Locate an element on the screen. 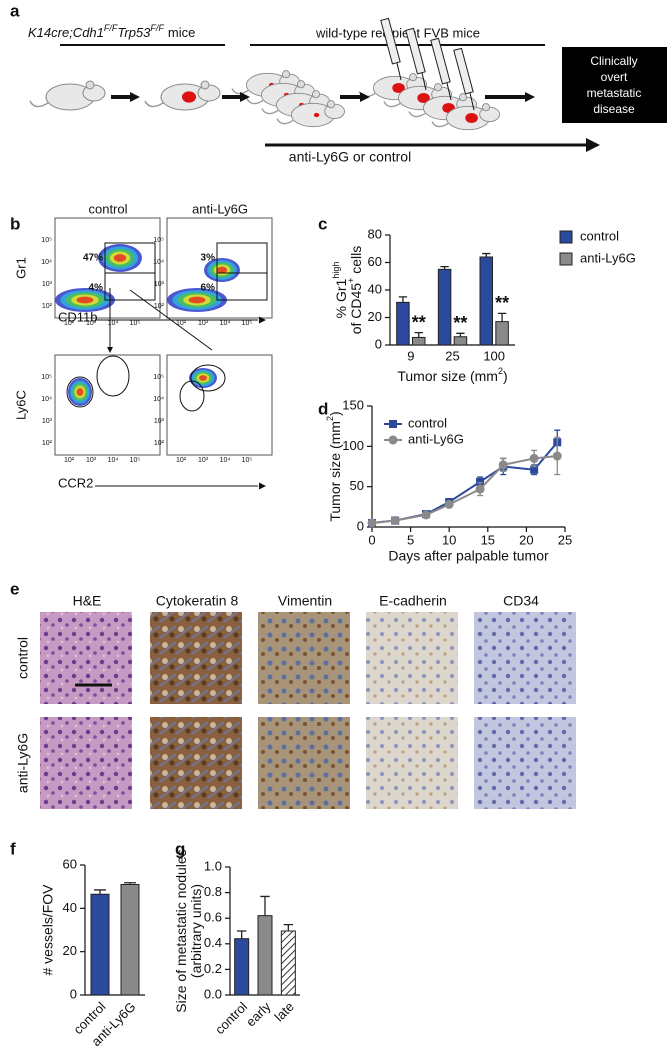 This screenshot has height=1049, width=672. strain-part: F/F is located at coordinates (111, 28).